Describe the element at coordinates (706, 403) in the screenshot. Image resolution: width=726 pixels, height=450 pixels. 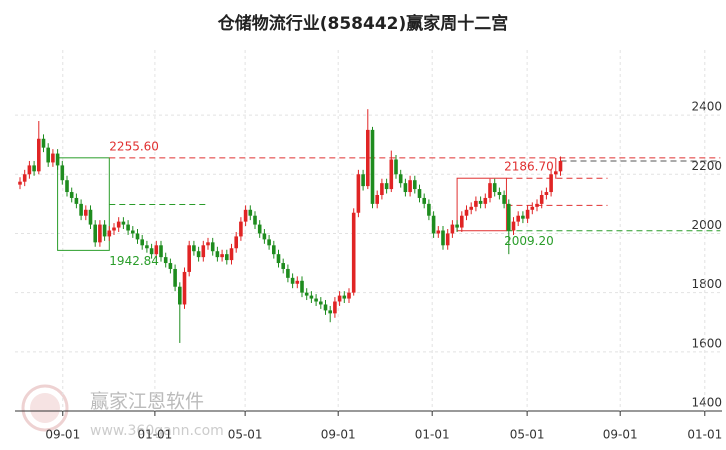
I see `y-tick-label: 1400` at that location.